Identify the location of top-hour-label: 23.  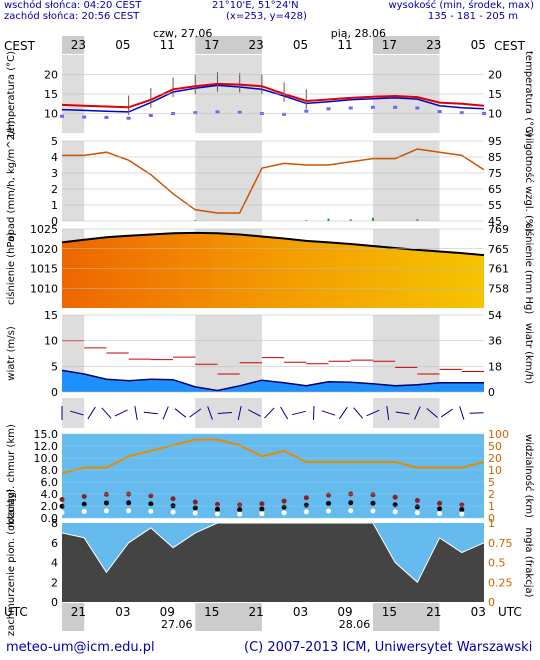
(78, 45).